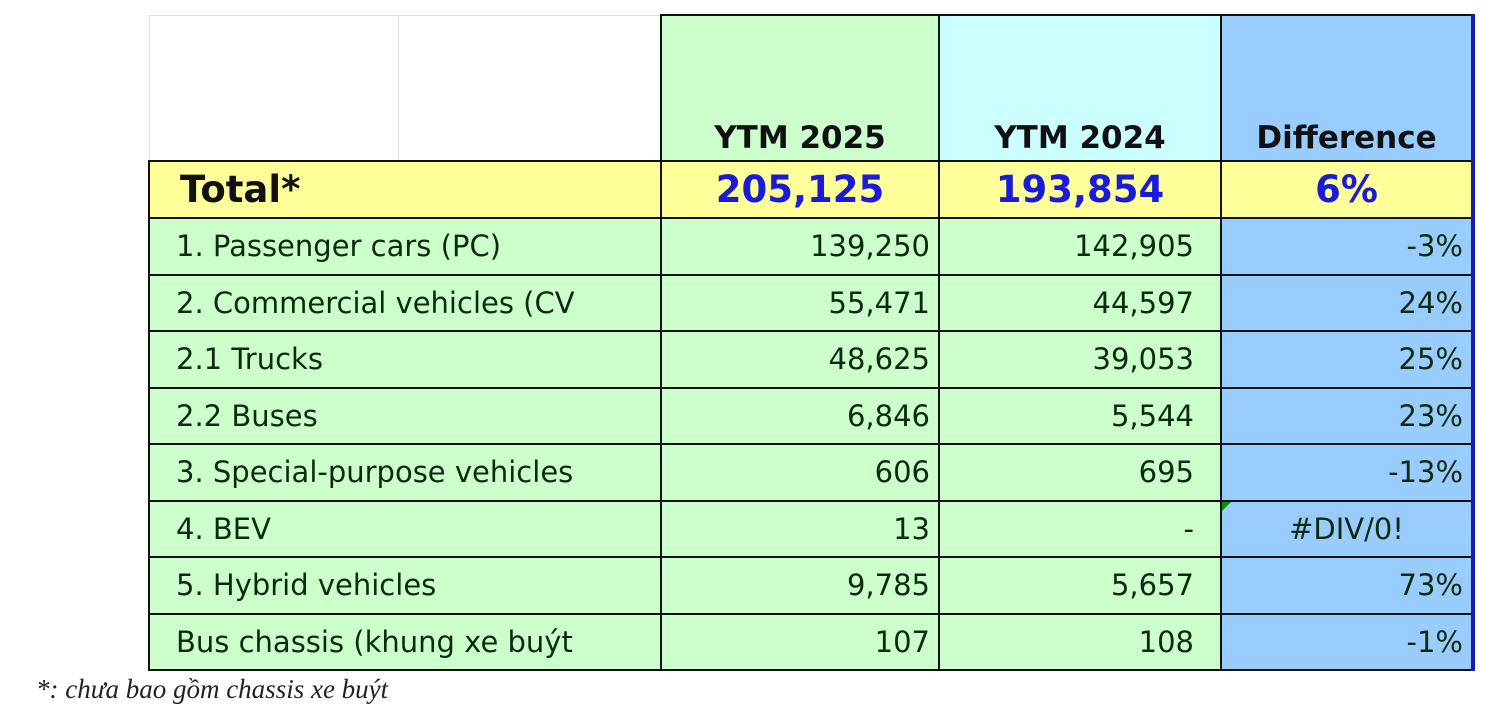 This screenshot has height=716, width=1500. I want to click on row-difference: -13%, so click(1347, 472).